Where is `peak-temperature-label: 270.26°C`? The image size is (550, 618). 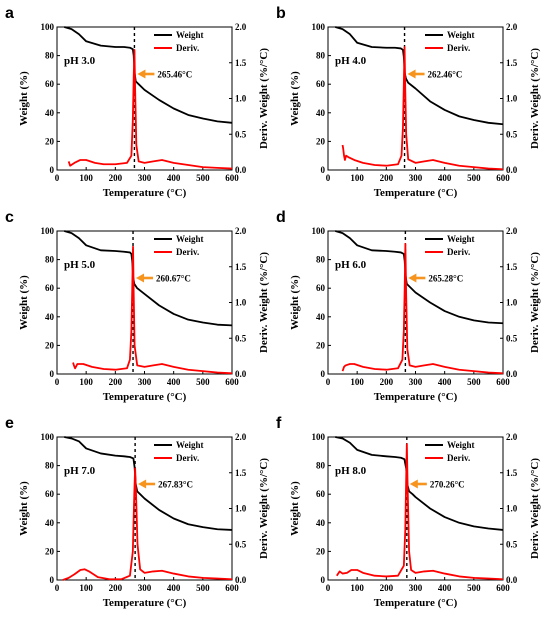
peak-temperature-label: 270.26°C is located at coordinates (447, 485).